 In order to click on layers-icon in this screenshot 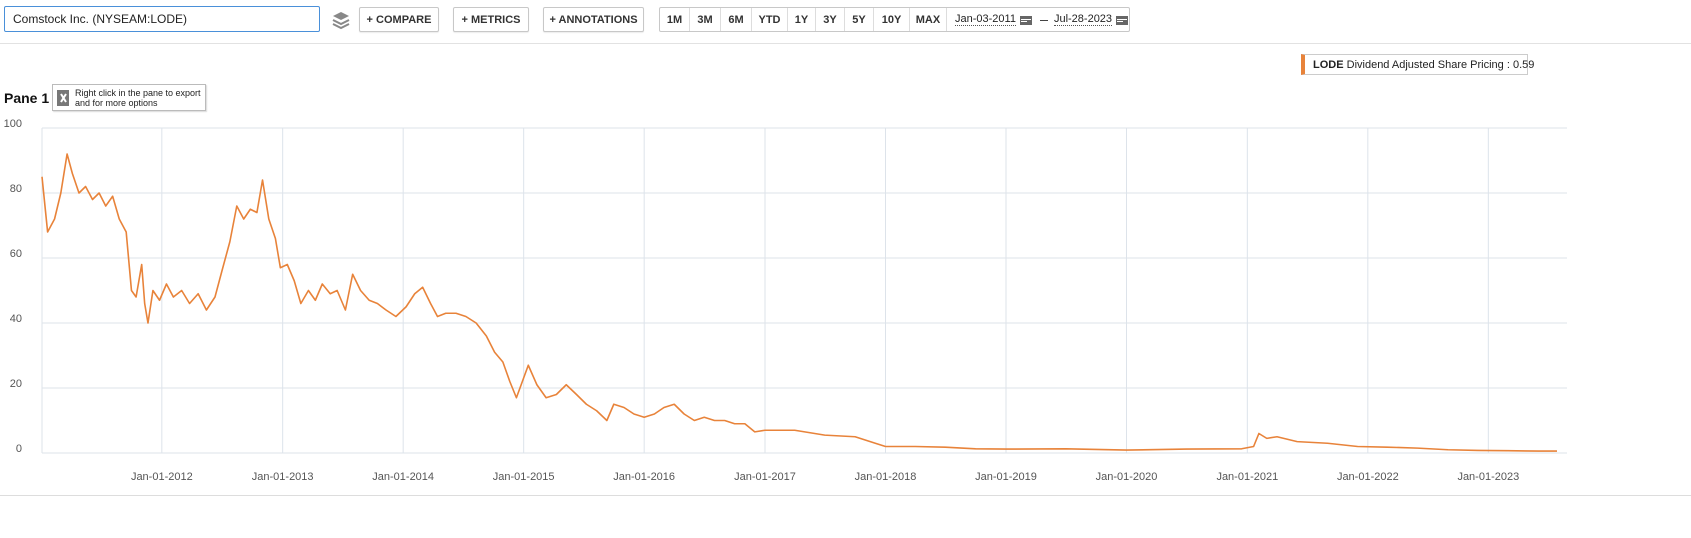, I will do `click(341, 21)`.